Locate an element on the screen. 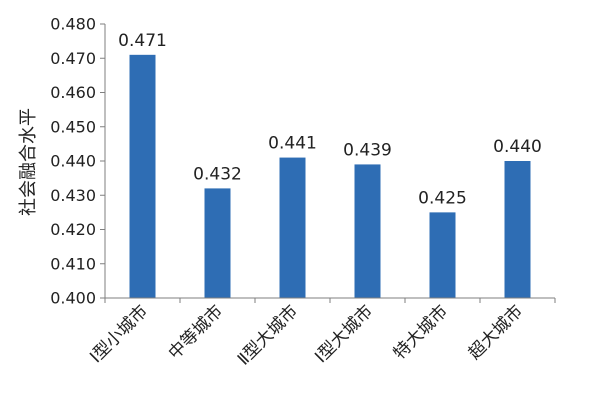 This screenshot has width=592, height=402. x-tick-label: 超大城市 is located at coordinates (496, 332).